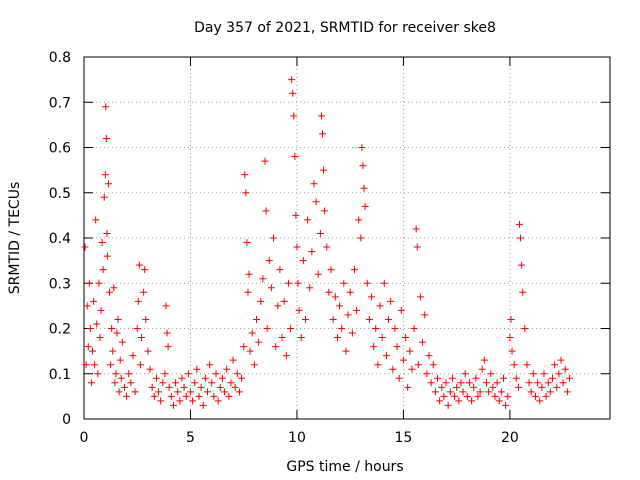 This screenshot has width=640, height=480. I want to click on y-tick-label: 0.6, so click(60, 149).